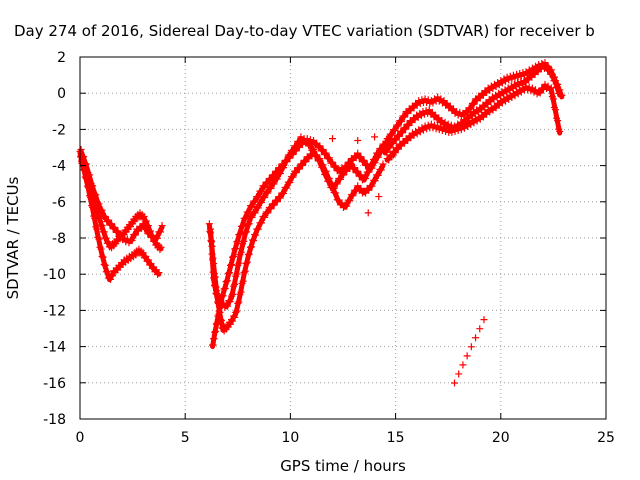 Image resolution: width=640 pixels, height=480 pixels. Describe the element at coordinates (343, 466) in the screenshot. I see `x-axis-label: GPS time / hours` at that location.